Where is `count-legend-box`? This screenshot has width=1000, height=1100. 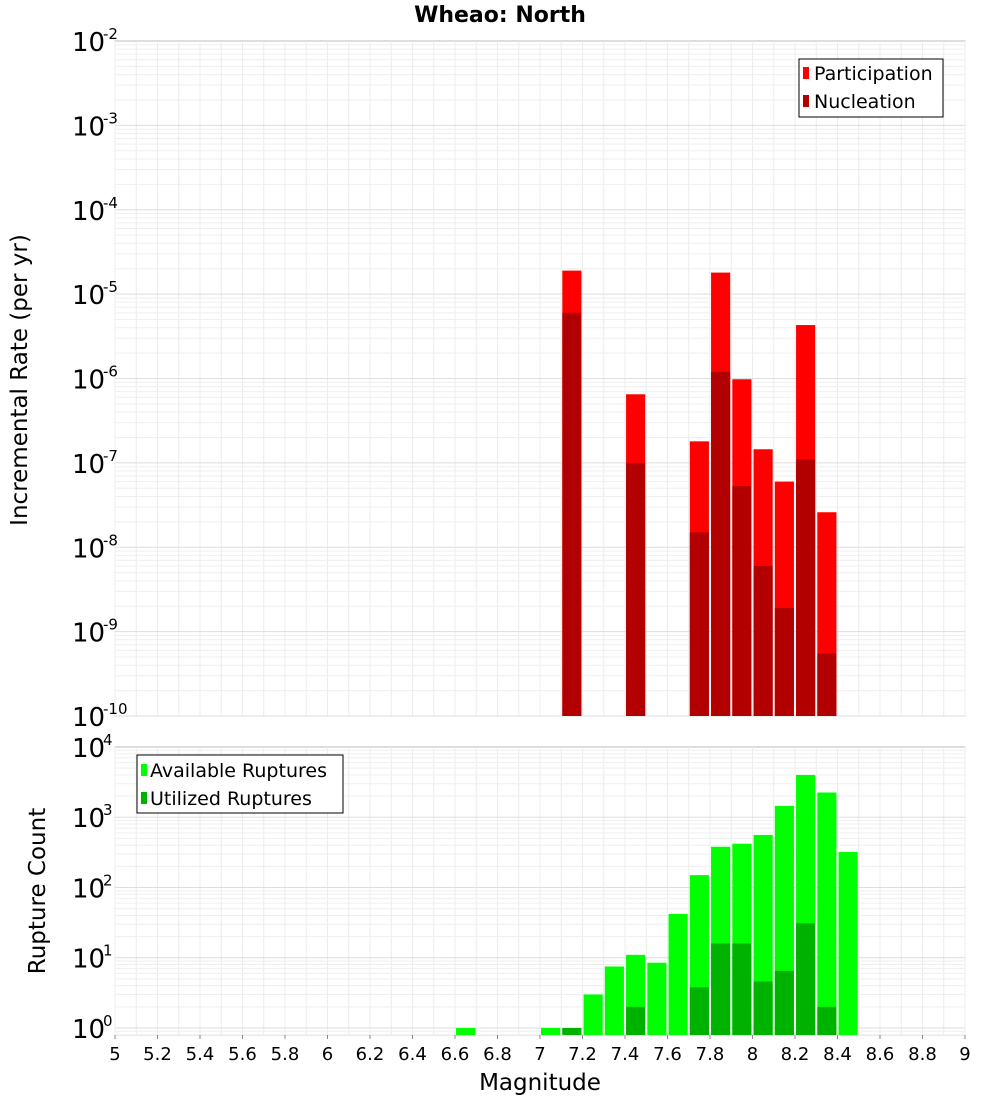 count-legend-box is located at coordinates (240, 784).